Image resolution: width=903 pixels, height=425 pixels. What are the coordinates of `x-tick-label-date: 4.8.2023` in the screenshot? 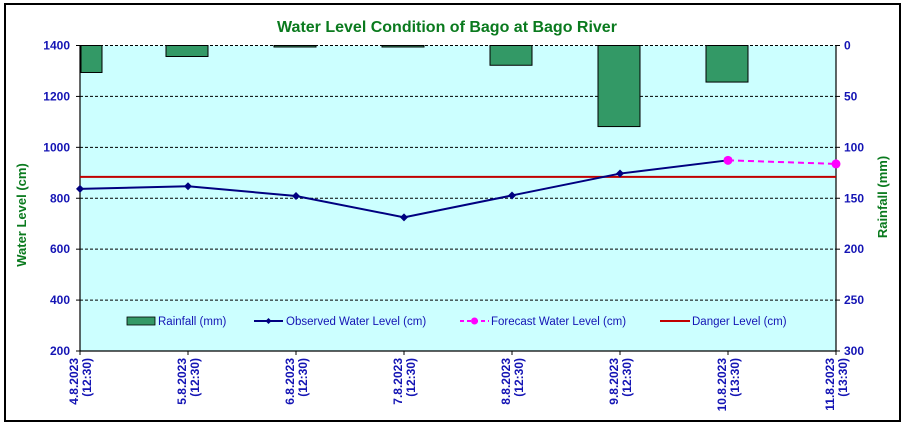 It's located at (74, 381).